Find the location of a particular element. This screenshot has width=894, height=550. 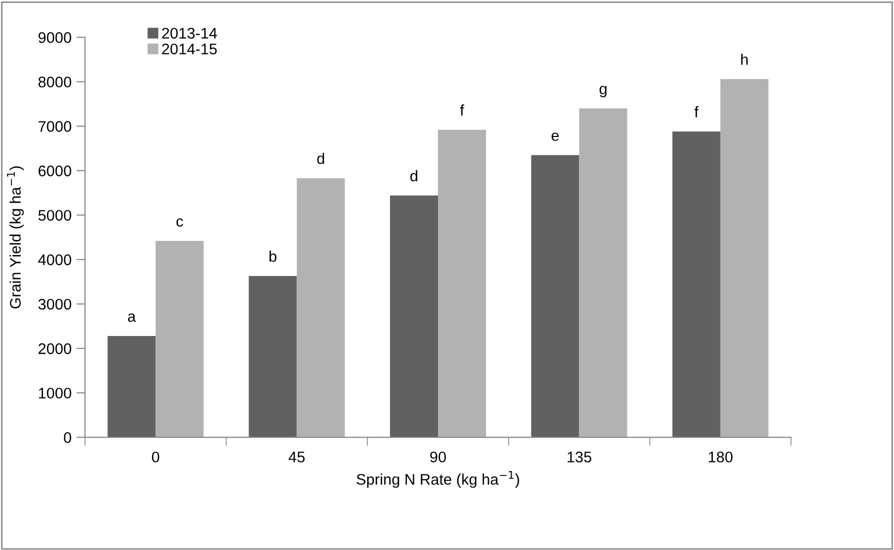

annotation: h is located at coordinates (744, 59).